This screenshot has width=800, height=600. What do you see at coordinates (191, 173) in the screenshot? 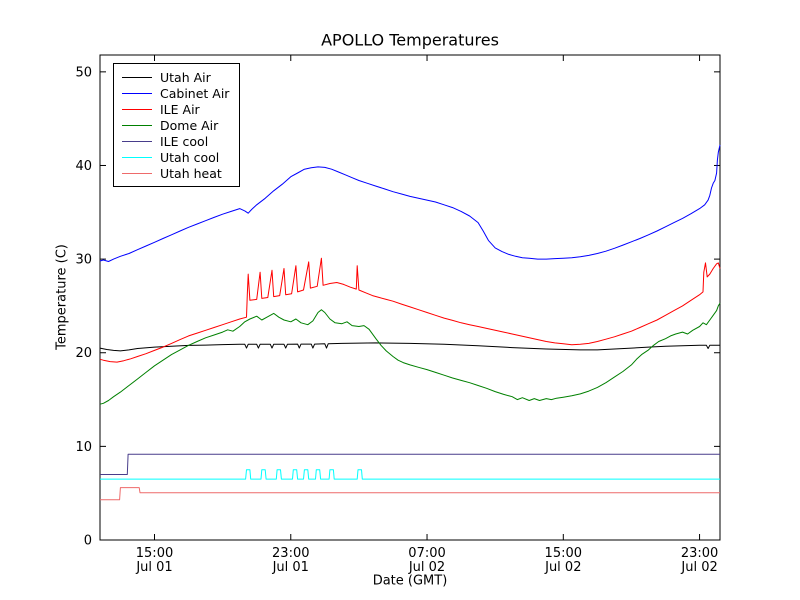
I see `legend-label-utah-heat: Utah heat` at bounding box center [191, 173].